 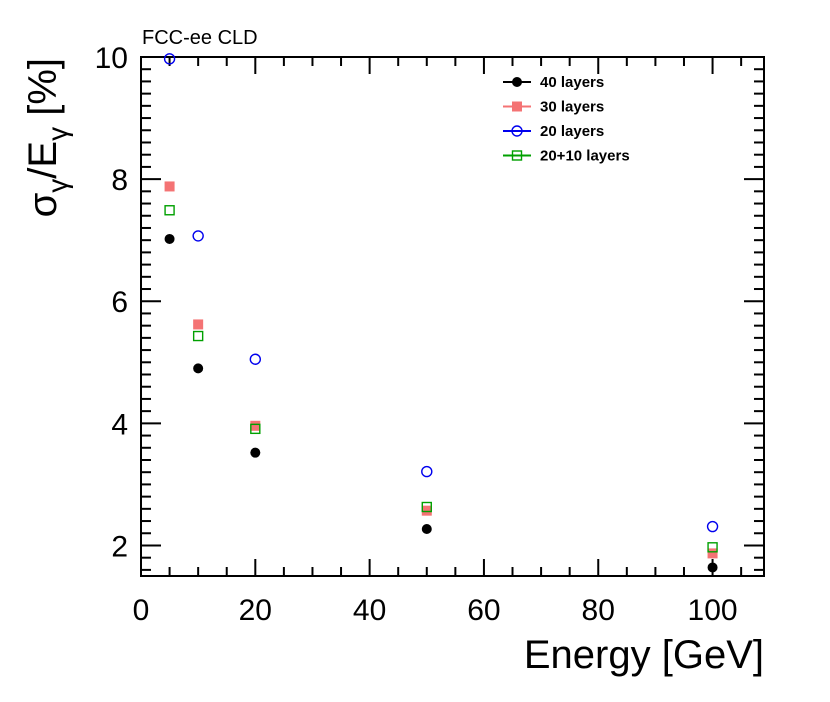 What do you see at coordinates (119, 546) in the screenshot?
I see `y-tick-label: 2` at bounding box center [119, 546].